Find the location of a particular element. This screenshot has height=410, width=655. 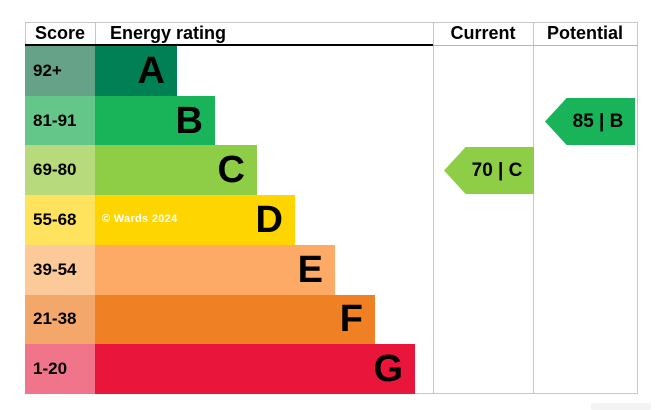

score-column-divider is located at coordinates (95, 33).